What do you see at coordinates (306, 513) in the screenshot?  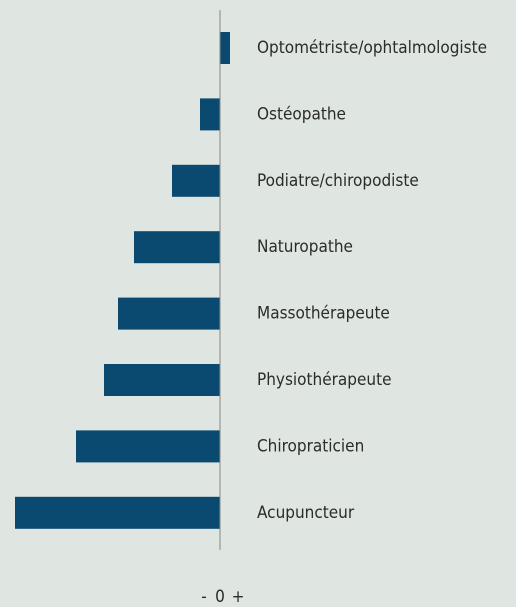 I see `category-label: Acupuncteur` at bounding box center [306, 513].